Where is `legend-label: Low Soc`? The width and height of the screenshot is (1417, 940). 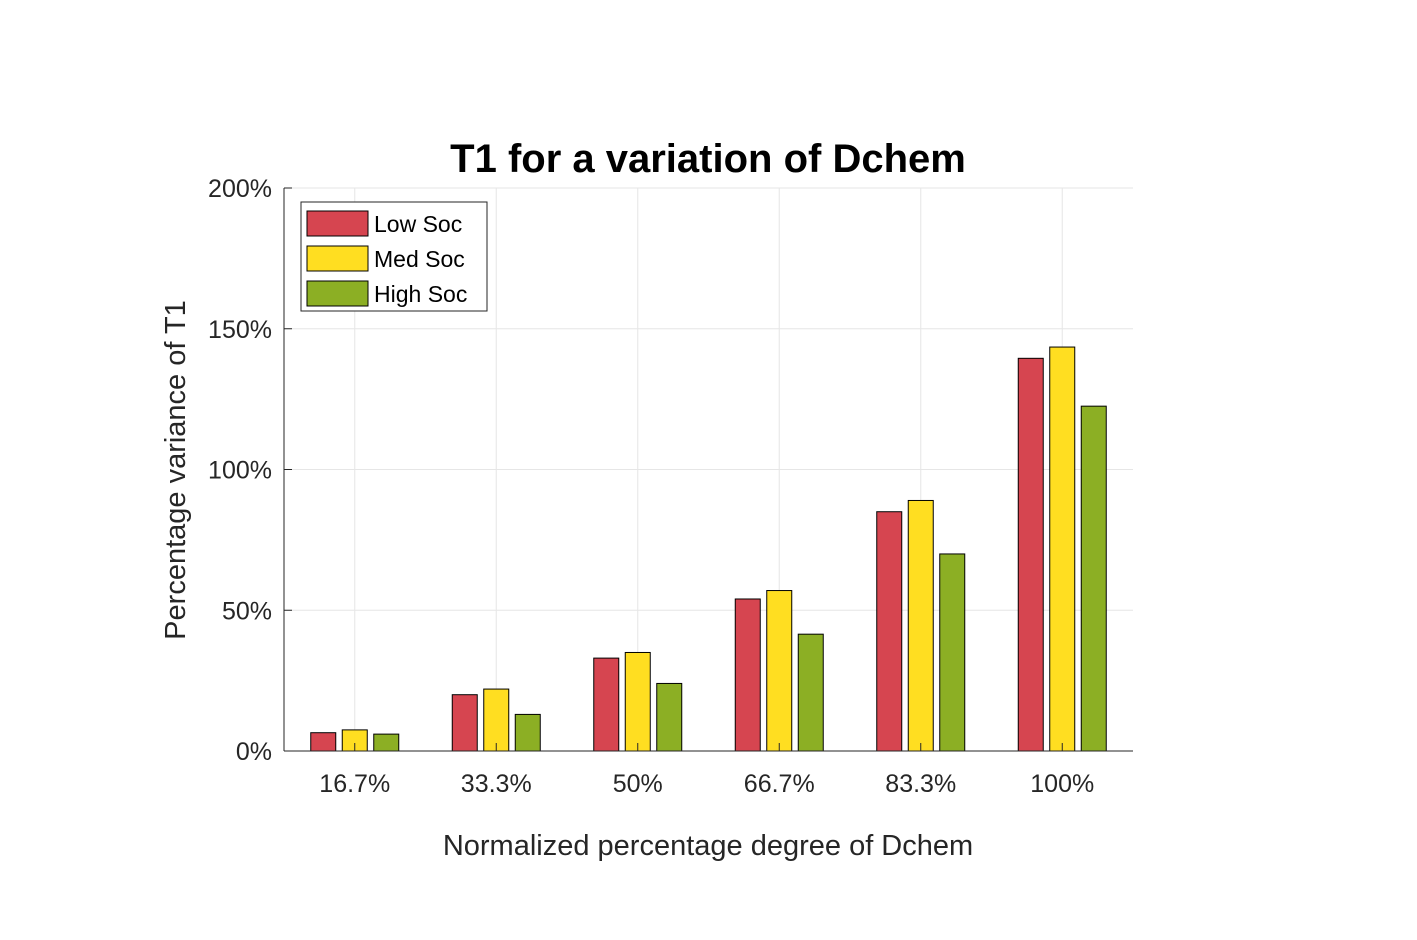 legend-label: Low Soc is located at coordinates (418, 224).